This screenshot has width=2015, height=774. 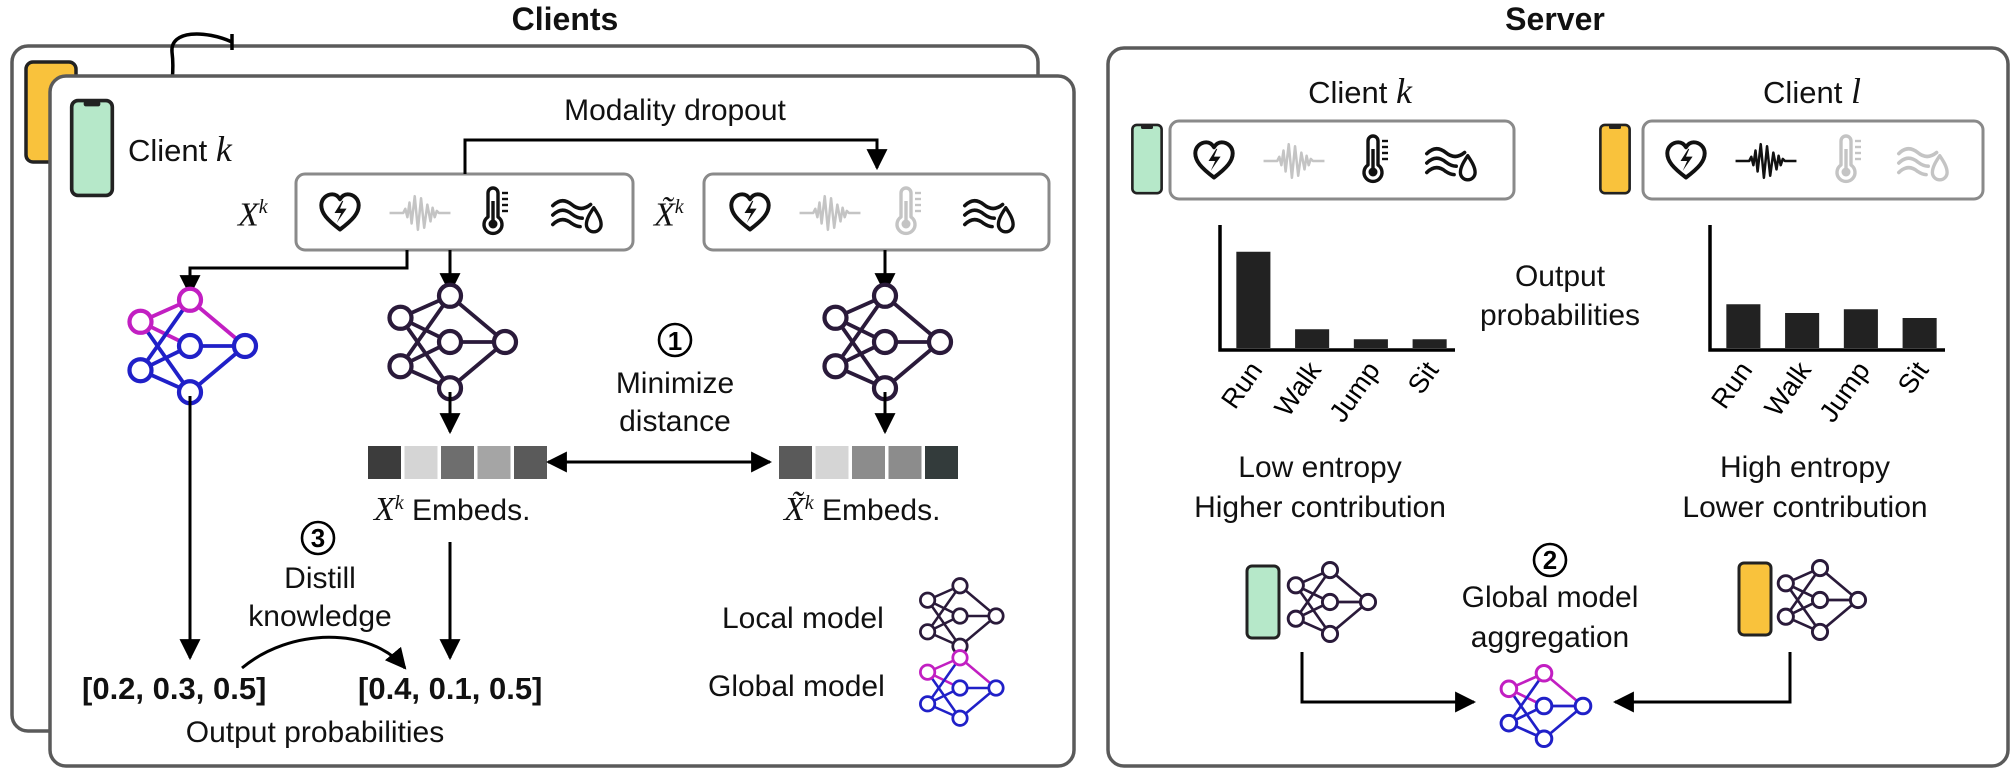 I want to click on distill-knowledge-arrow, so click(x=324, y=652).